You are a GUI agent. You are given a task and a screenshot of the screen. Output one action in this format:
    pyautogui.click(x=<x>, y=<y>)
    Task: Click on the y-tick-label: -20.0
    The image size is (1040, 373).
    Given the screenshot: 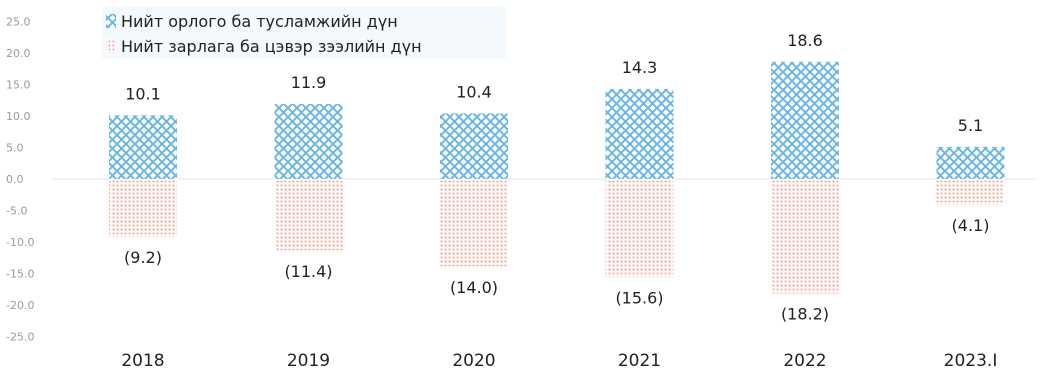 What is the action you would take?
    pyautogui.click(x=20, y=305)
    